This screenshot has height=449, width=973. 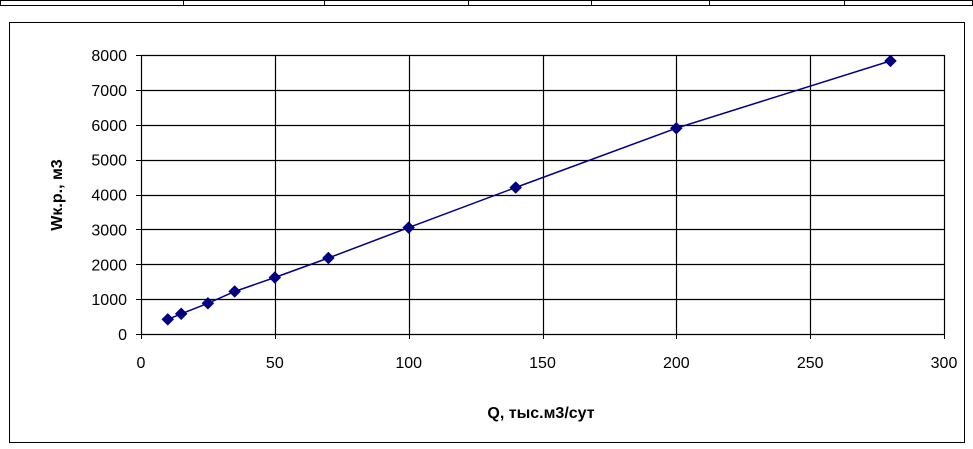 I want to click on y-axis-title: Wк.р., м3, so click(x=57, y=195).